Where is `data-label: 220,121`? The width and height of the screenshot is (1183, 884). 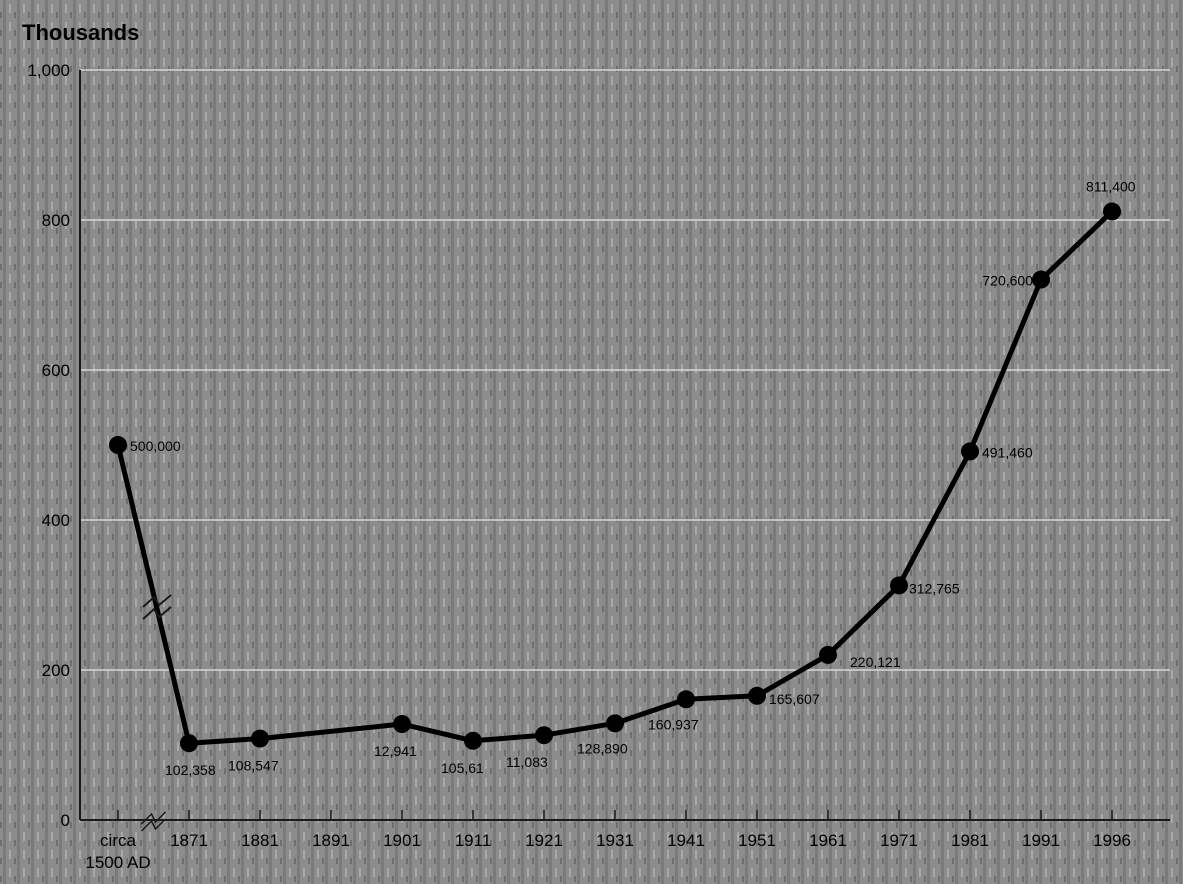
data-label: 220,121 is located at coordinates (875, 662).